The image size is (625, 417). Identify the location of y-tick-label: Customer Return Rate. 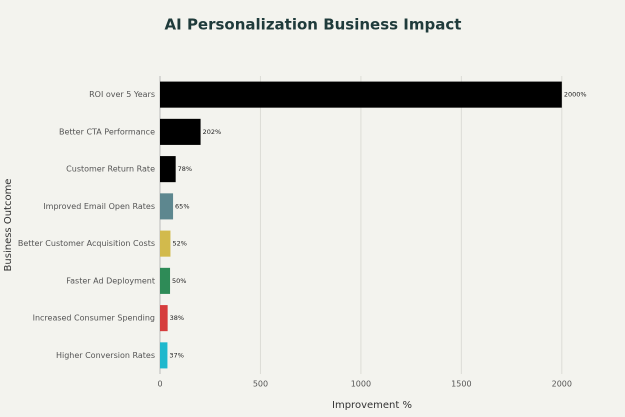
(110, 169).